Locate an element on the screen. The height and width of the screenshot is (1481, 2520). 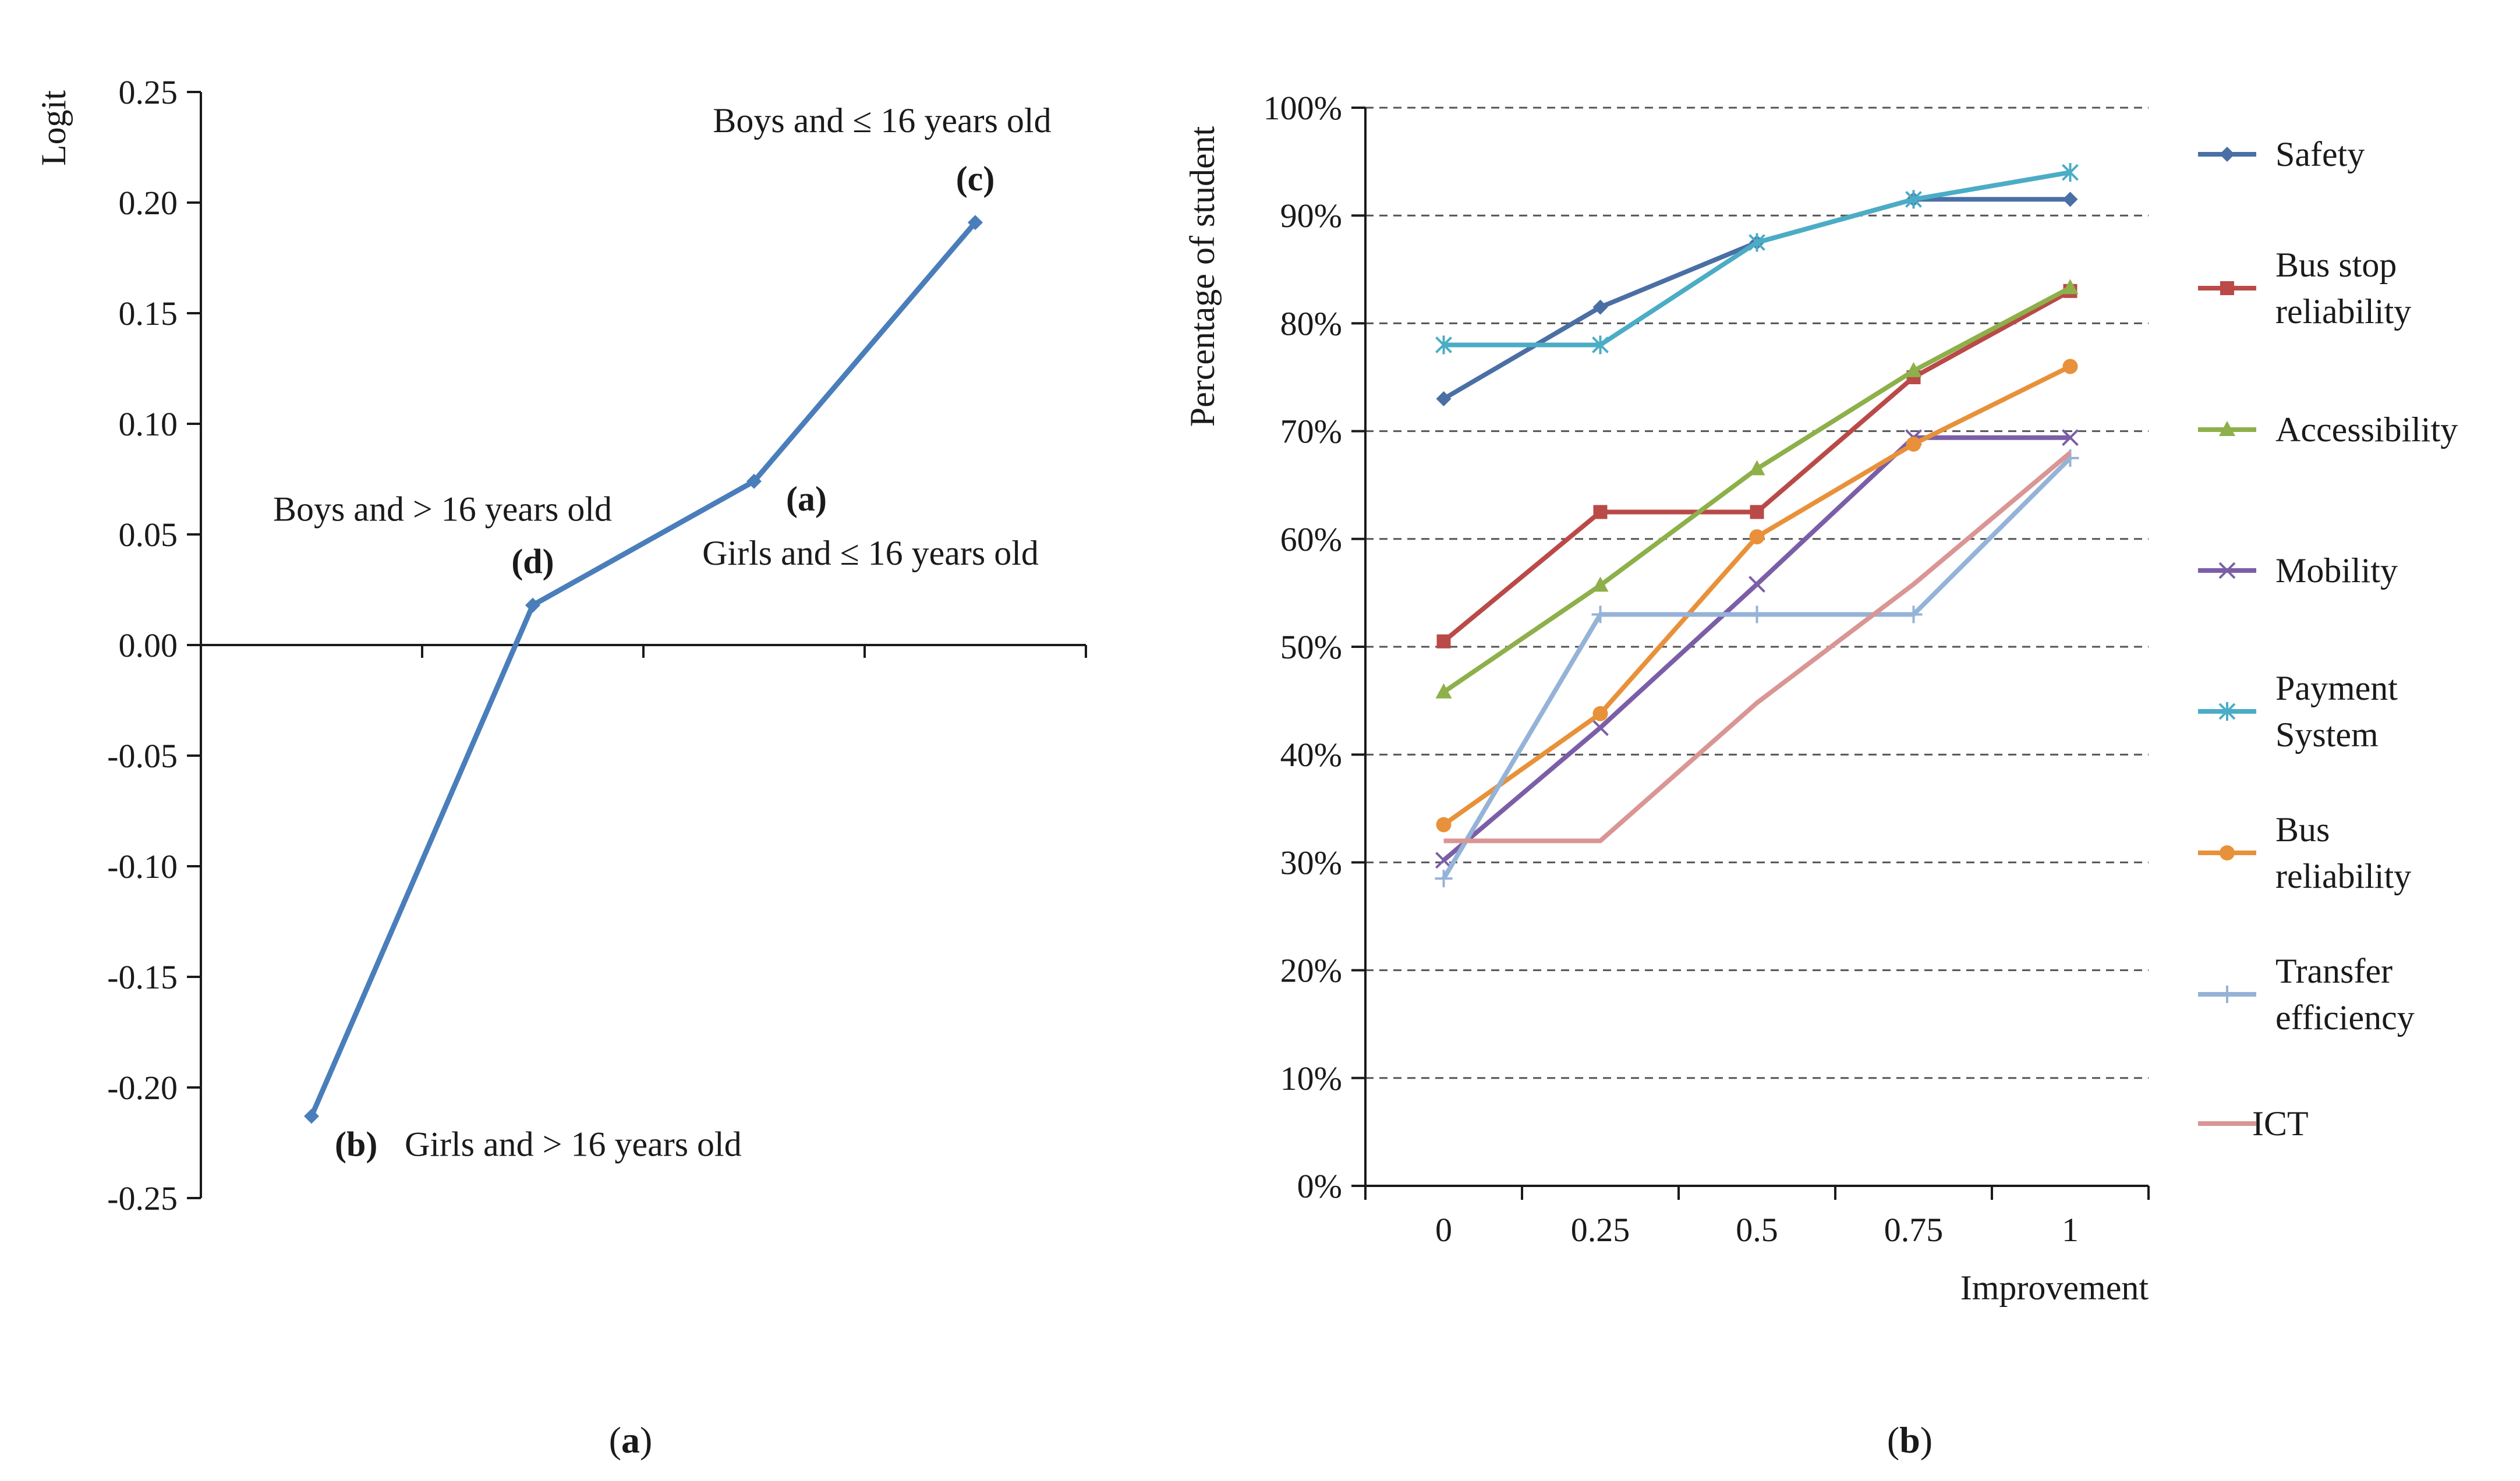
panel-a-y-tick-label: 0.10 is located at coordinates (148, 424).